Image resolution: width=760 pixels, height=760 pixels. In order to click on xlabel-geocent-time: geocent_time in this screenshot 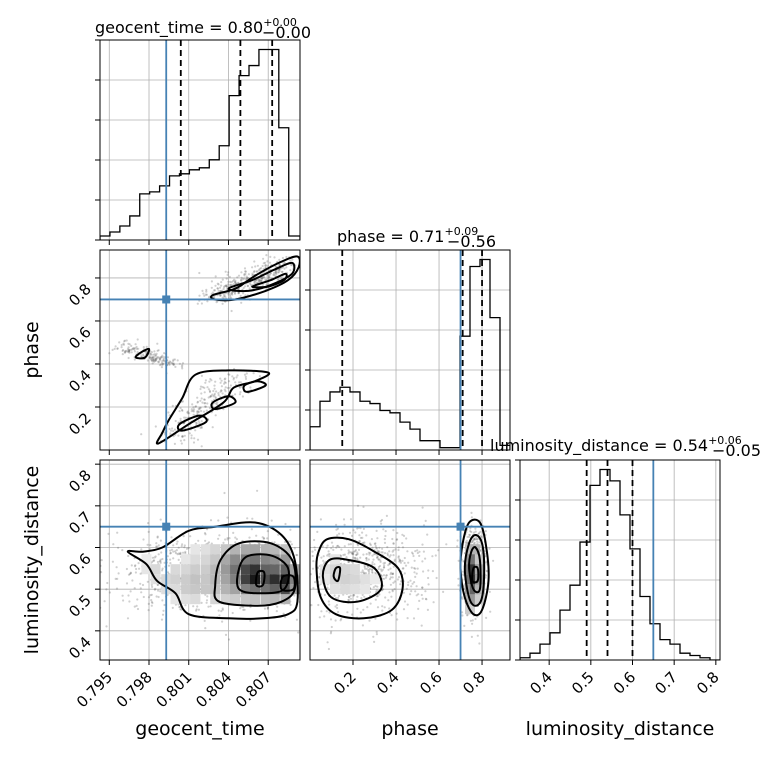, I will do `click(199, 729)`.